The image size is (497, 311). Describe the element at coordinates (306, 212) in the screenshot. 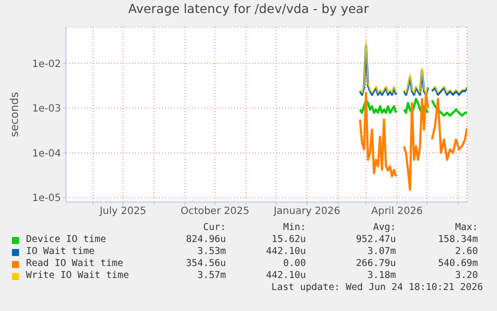

I see `x-tick-label: January 2026` at that location.